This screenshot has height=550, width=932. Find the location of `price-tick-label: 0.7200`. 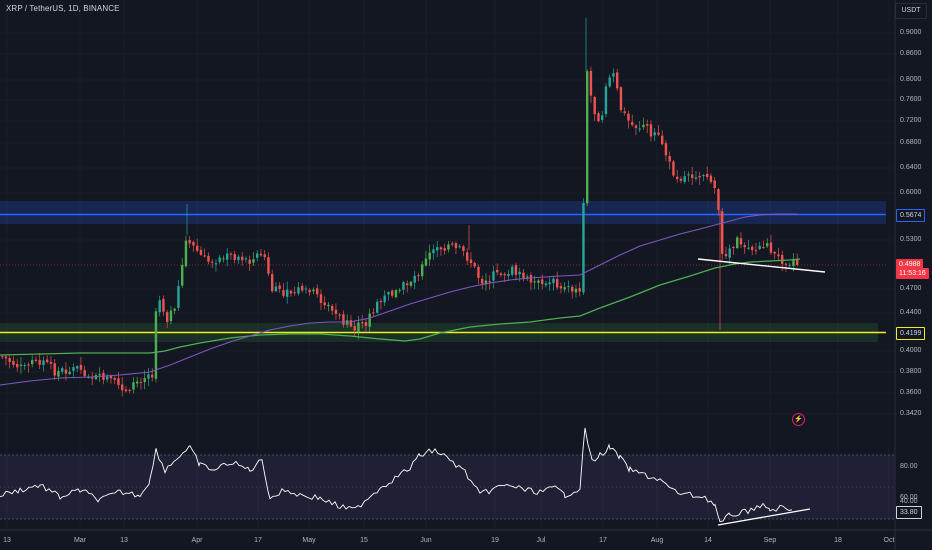

price-tick-label: 0.7200 is located at coordinates (911, 120).